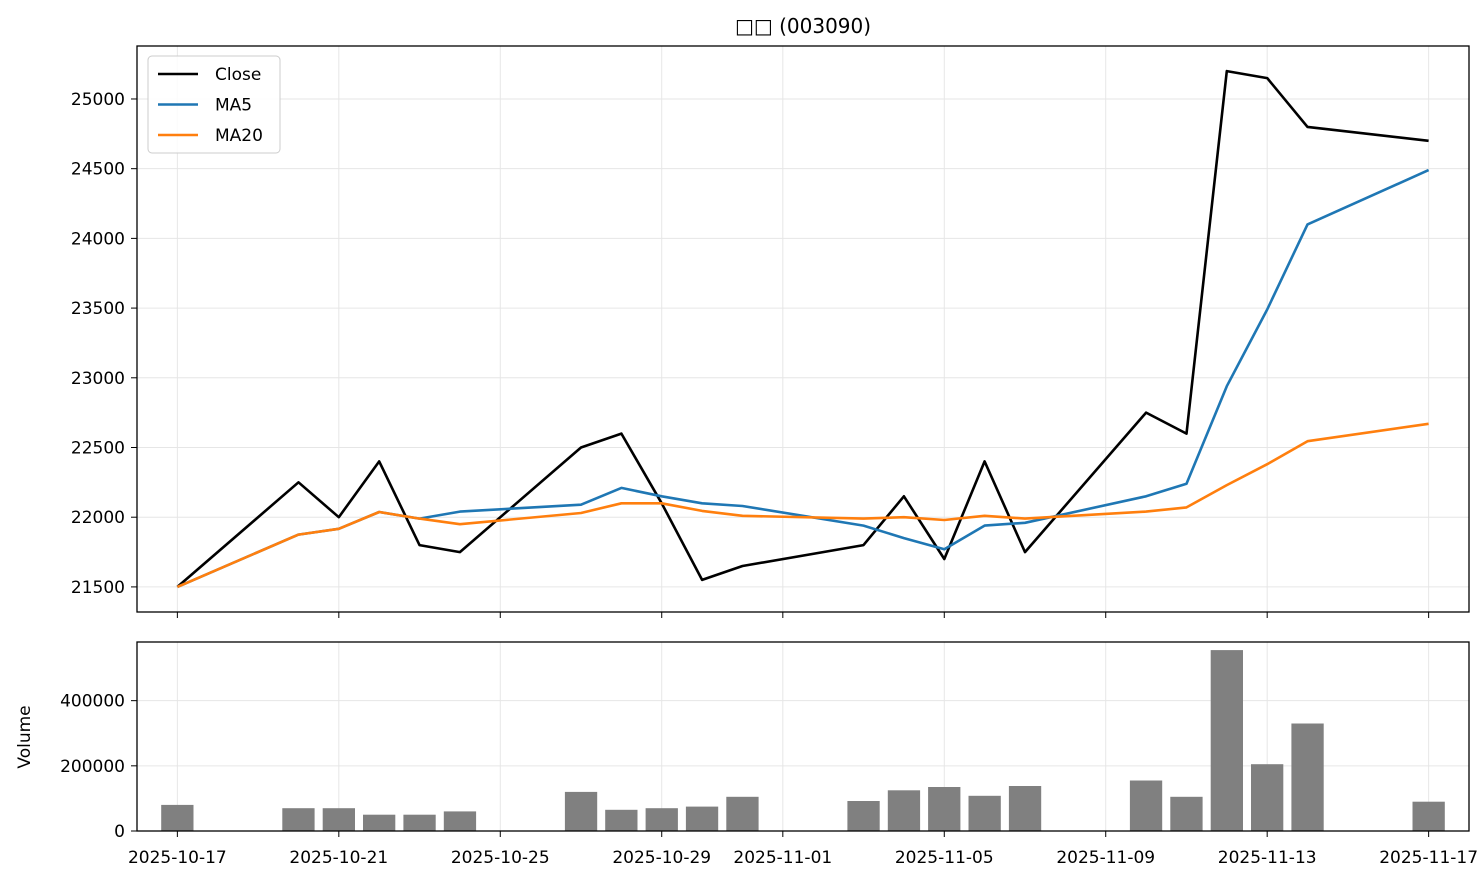  What do you see at coordinates (1105, 858) in the screenshot?
I see `x-tick-label: 2025-11-09` at bounding box center [1105, 858].